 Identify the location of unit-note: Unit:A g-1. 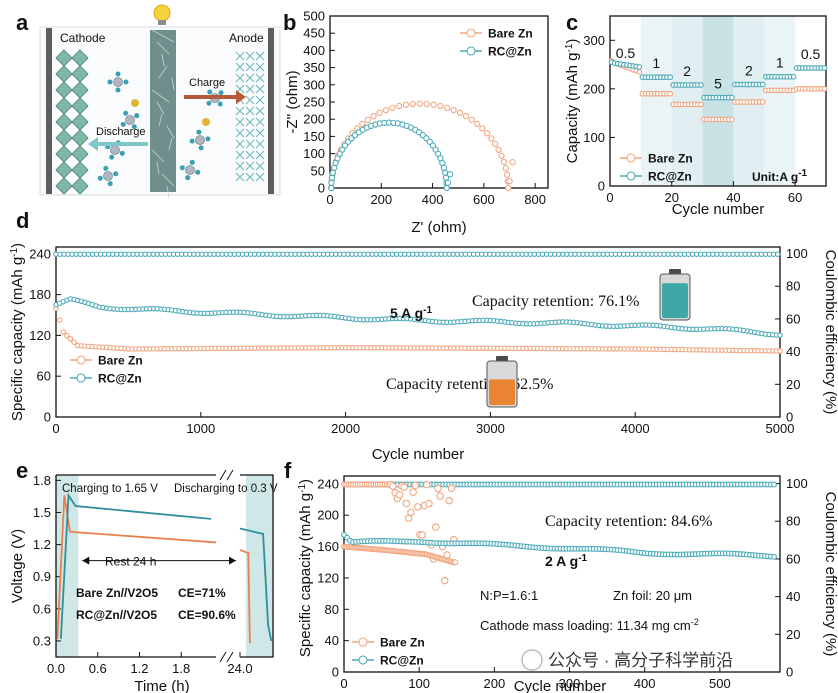
(780, 176).